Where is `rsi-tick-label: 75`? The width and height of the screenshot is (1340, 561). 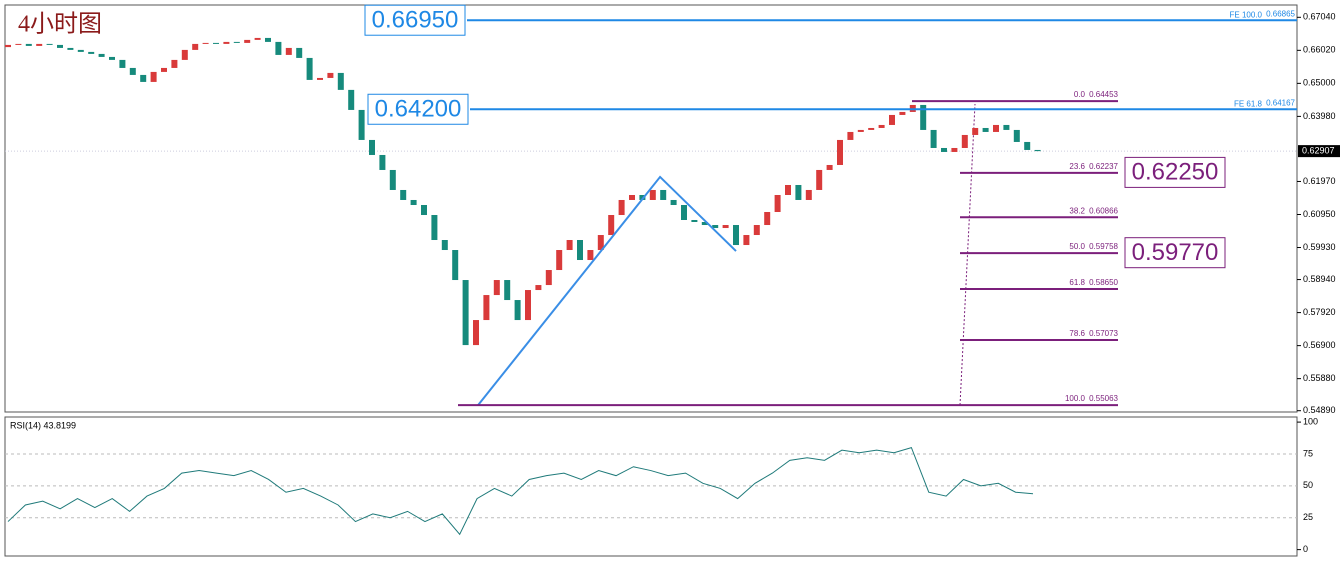 rsi-tick-label: 75 is located at coordinates (1308, 453).